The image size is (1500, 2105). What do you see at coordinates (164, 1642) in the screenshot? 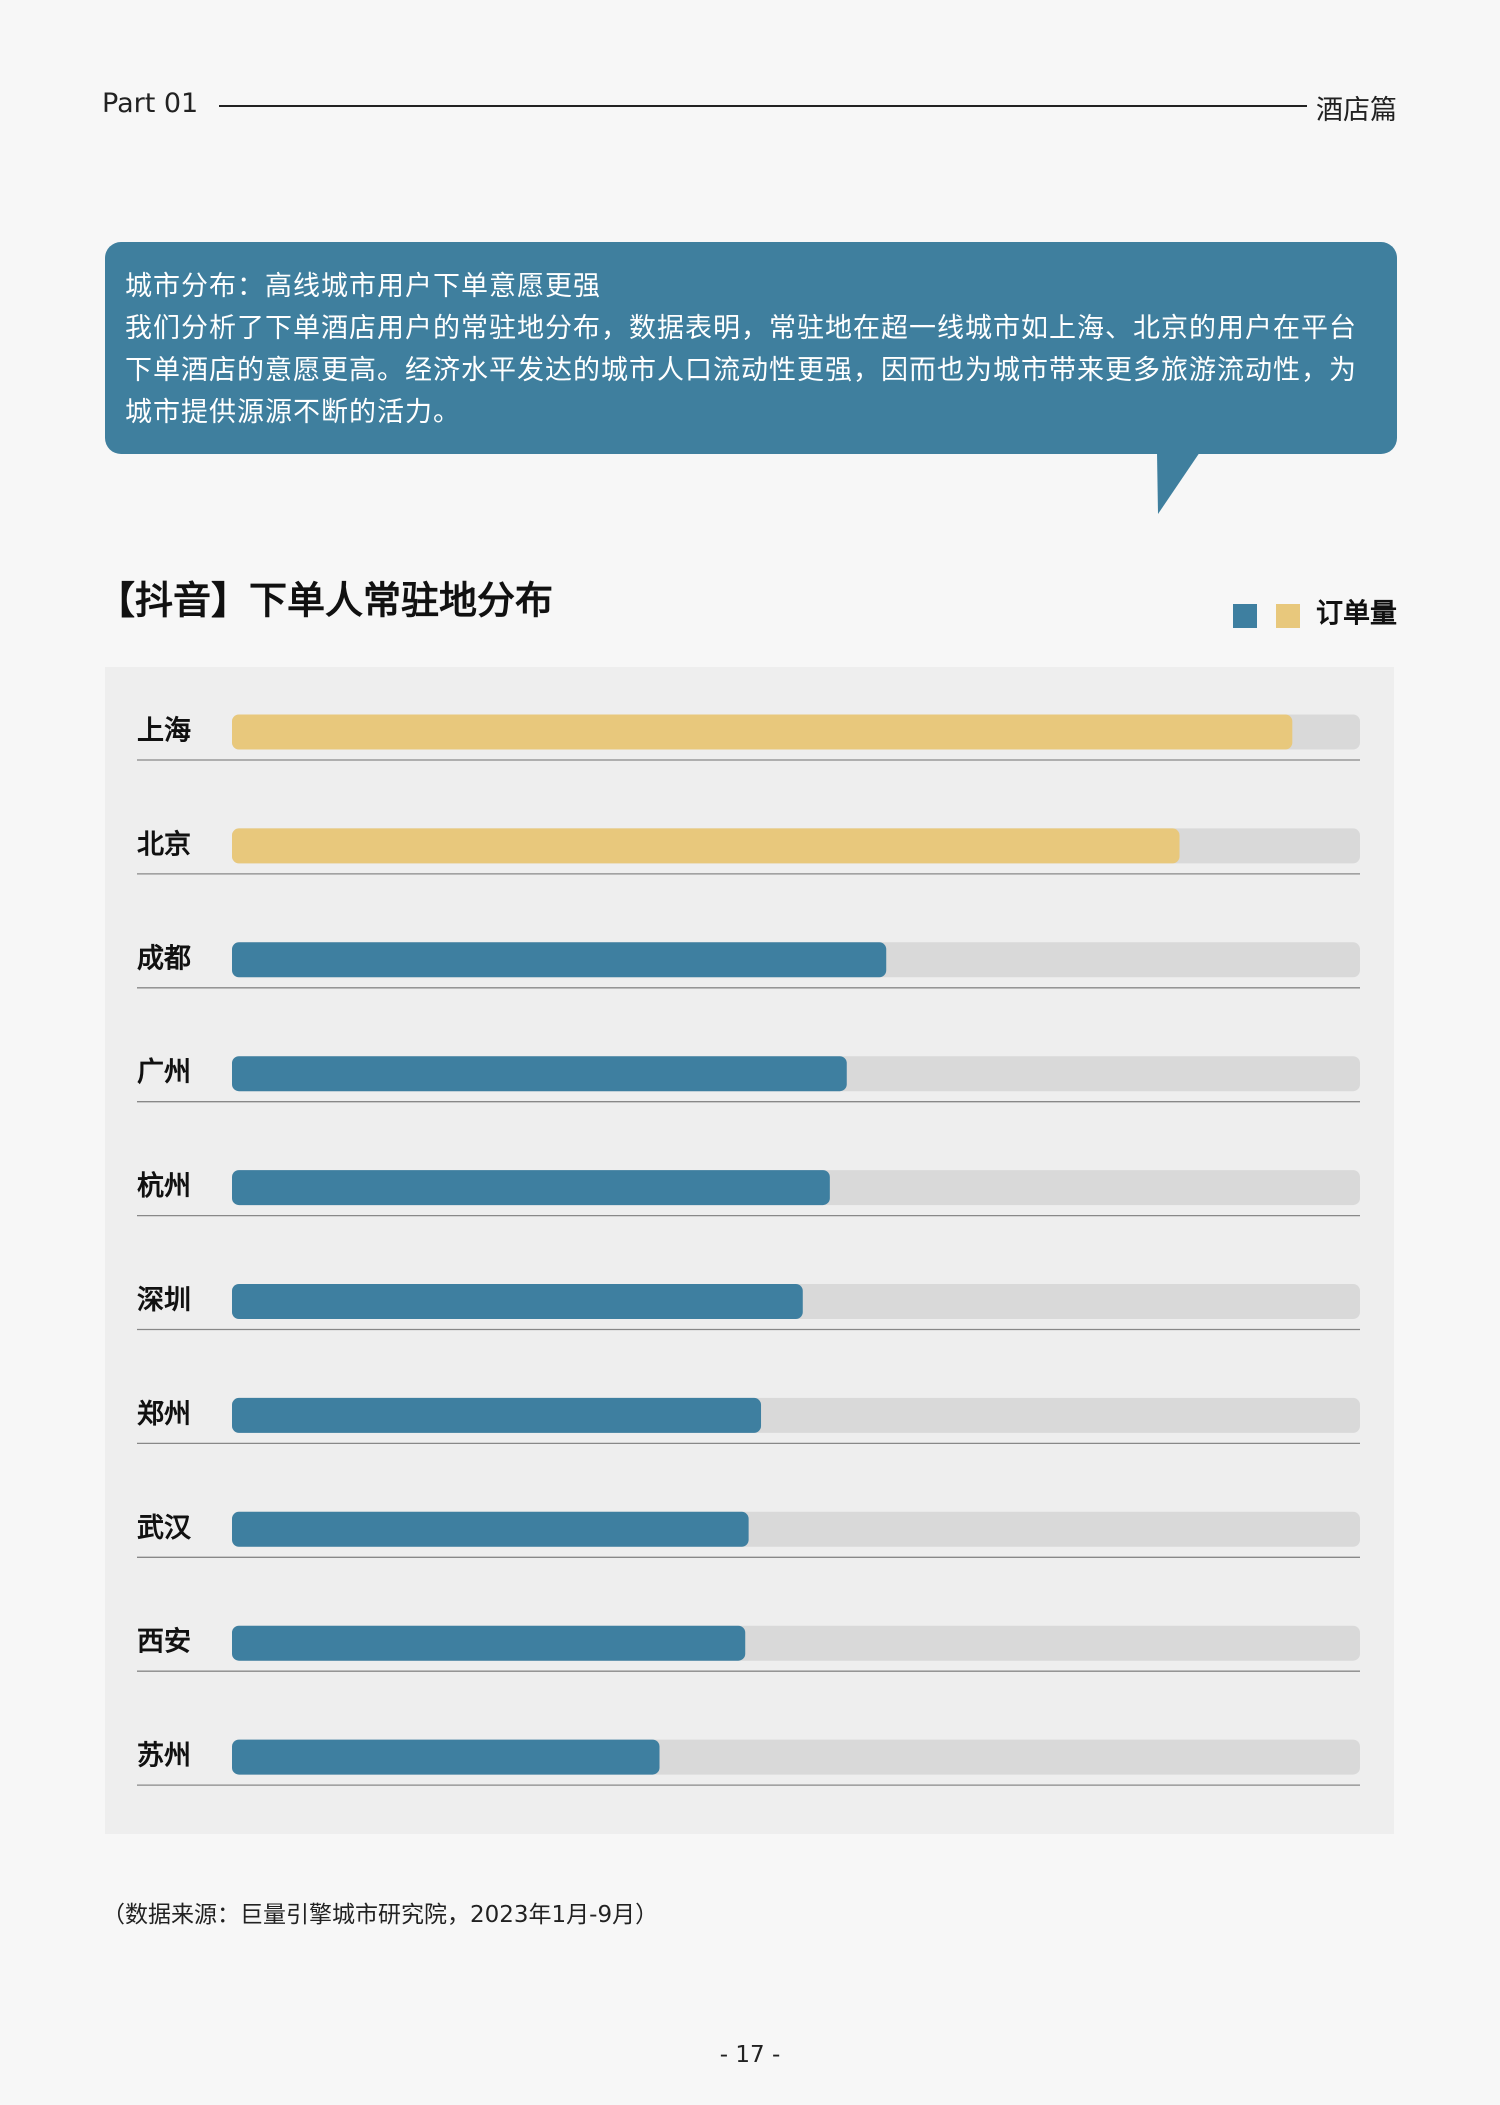
I see `category-label: 西安` at bounding box center [164, 1642].